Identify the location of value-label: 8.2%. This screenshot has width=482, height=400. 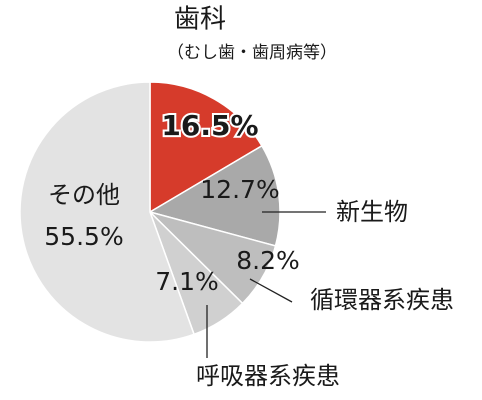
(268, 260).